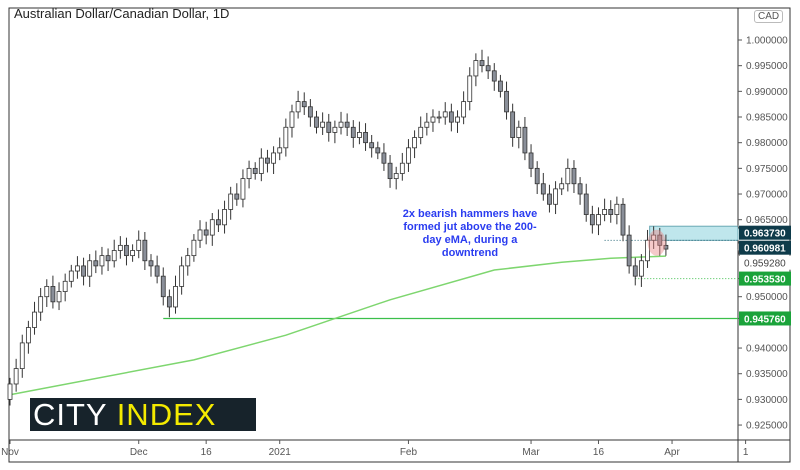  What do you see at coordinates (765, 249) in the screenshot?
I see `price-label-0.960981: 0.960981` at bounding box center [765, 249].